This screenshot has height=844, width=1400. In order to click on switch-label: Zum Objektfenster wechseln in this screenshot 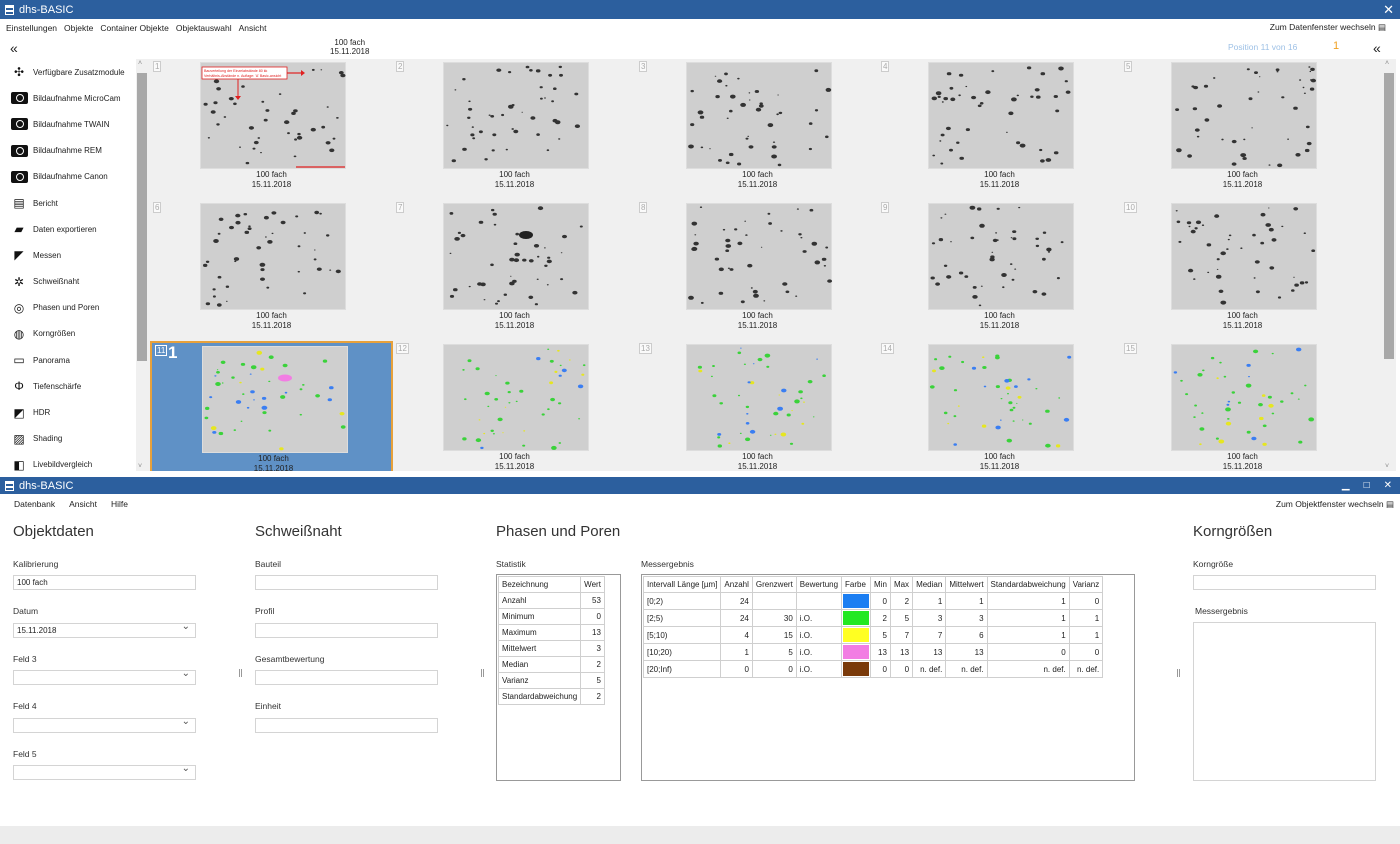, I will do `click(1329, 503)`.